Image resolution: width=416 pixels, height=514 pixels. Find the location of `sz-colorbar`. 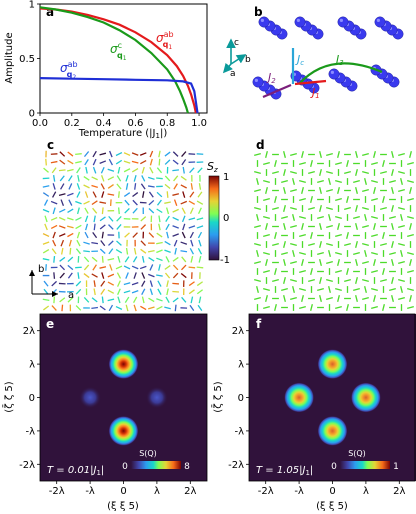

sz-colorbar is located at coordinates (214, 218).